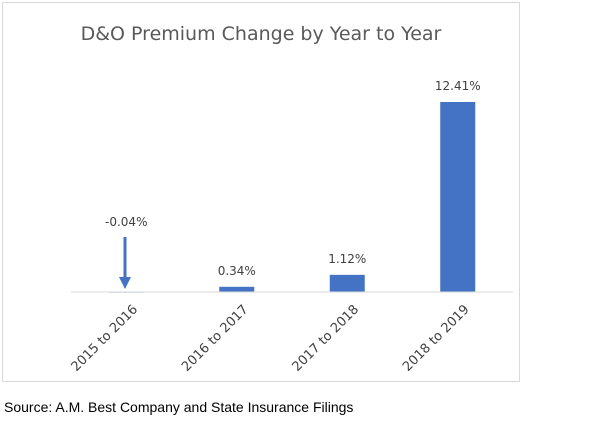 The image size is (600, 424). I want to click on arrow-annotation, so click(125, 263).